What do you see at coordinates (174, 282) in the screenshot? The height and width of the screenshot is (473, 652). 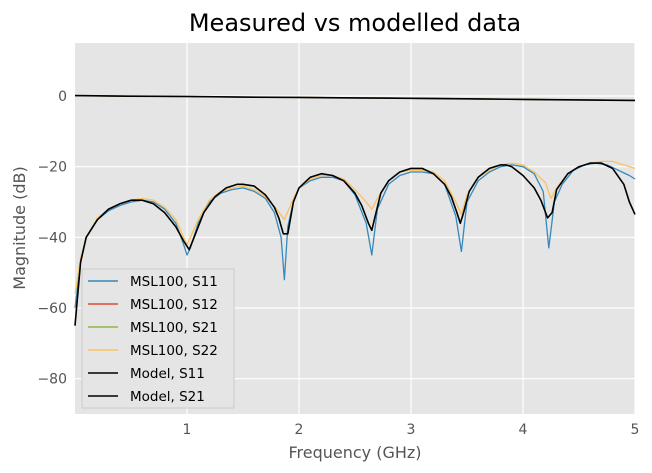 I see `legend-label-msl100-s11: MSL100, S11` at bounding box center [174, 282].